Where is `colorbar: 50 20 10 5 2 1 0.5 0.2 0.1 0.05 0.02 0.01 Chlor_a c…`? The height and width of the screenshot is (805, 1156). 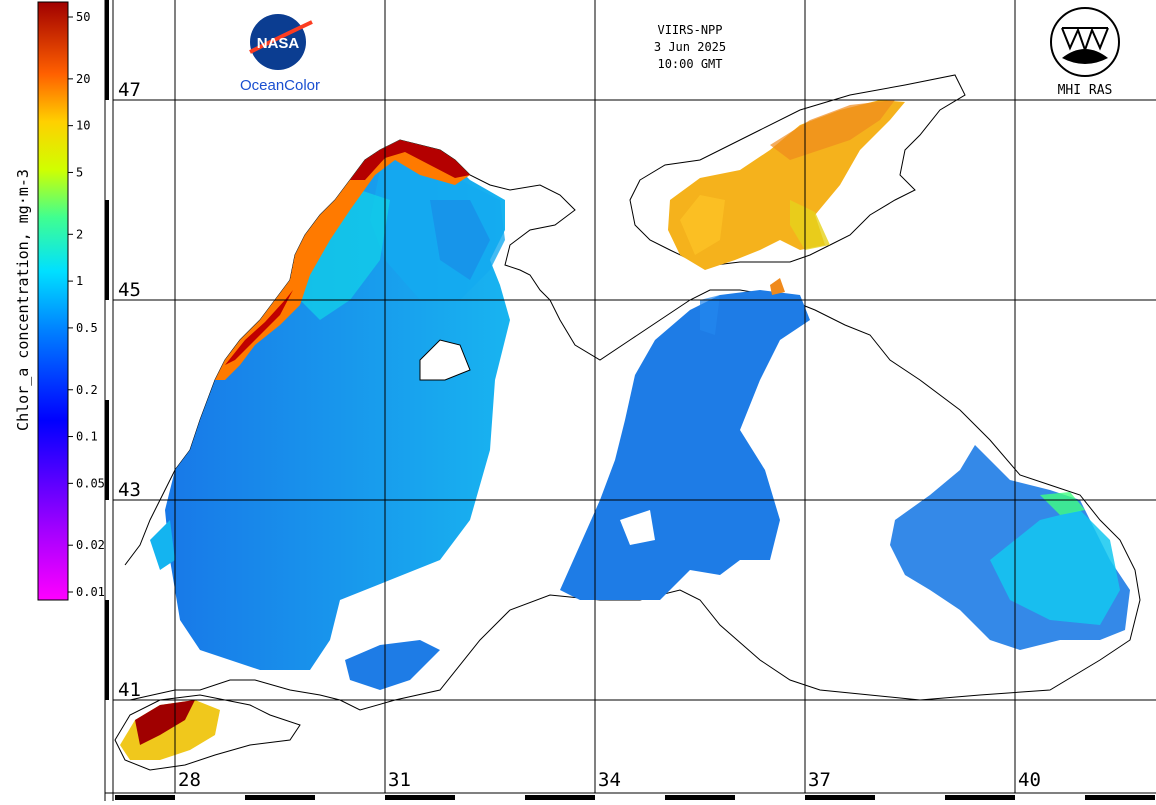
colorbar: 50 20 10 5 2 1 0.5 0.2 0.1 0.05 0.02 0.01 Chlor_a c… is located at coordinates (59, 301).